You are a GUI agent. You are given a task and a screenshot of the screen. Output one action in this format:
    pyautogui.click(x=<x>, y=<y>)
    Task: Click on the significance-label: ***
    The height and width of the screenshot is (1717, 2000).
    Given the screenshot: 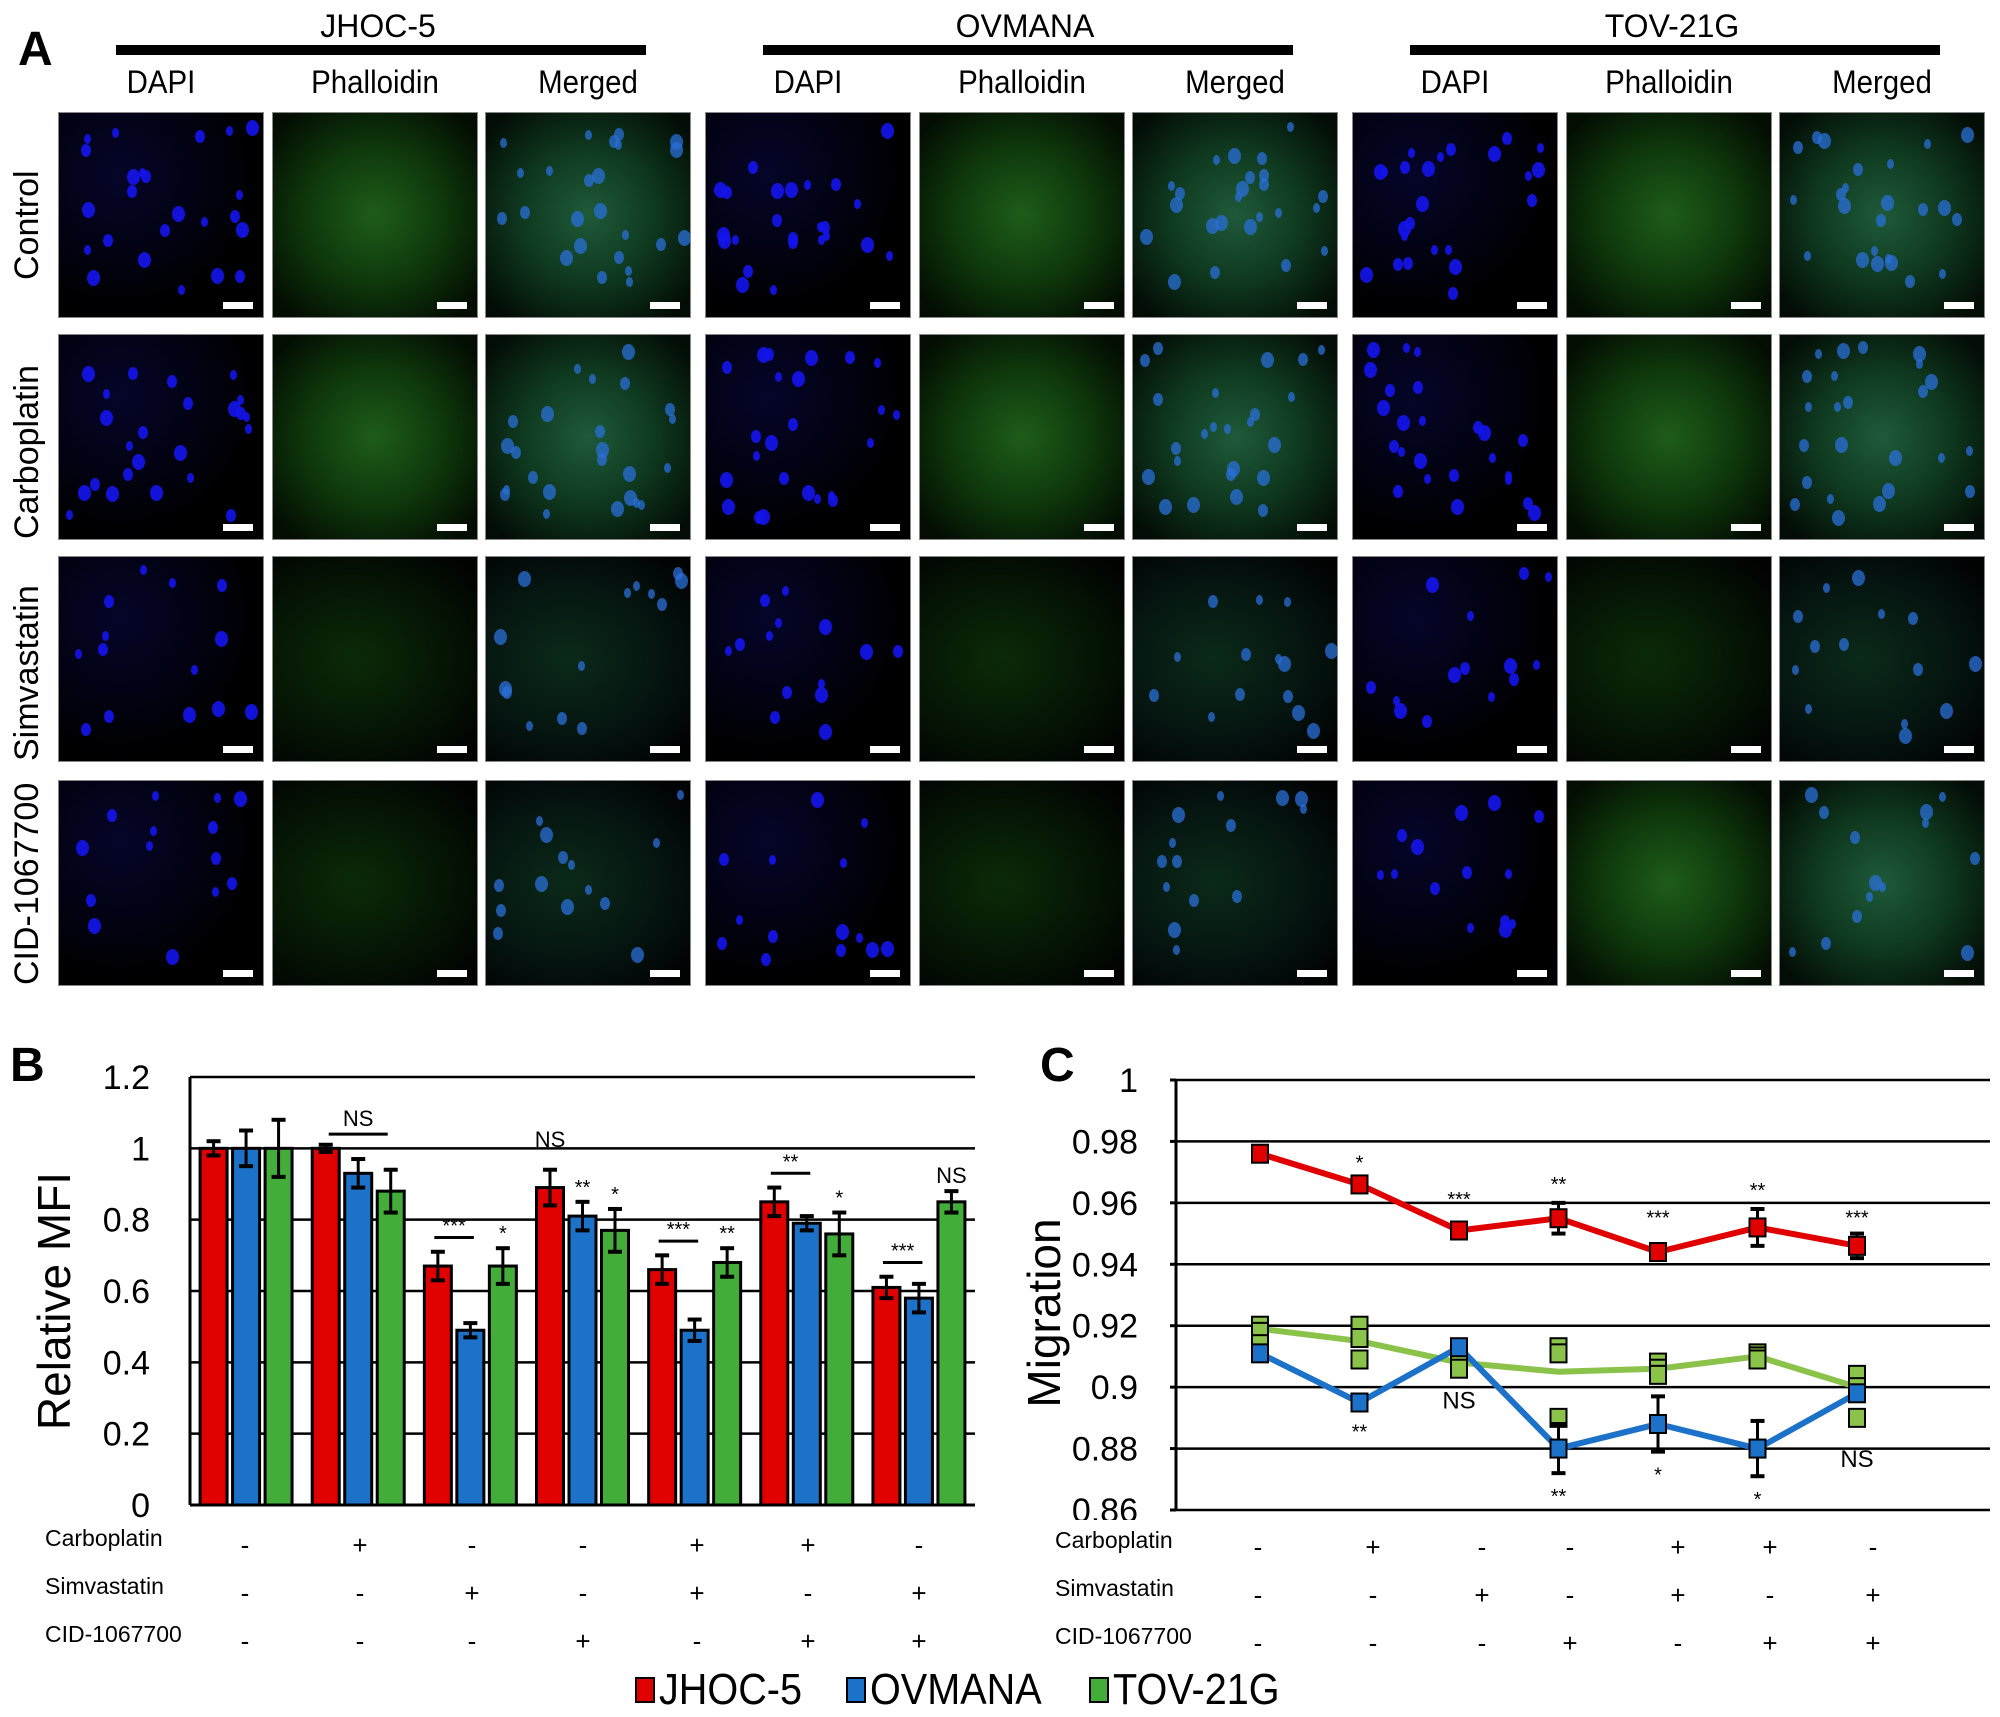 What is the action you would take?
    pyautogui.click(x=903, y=1251)
    